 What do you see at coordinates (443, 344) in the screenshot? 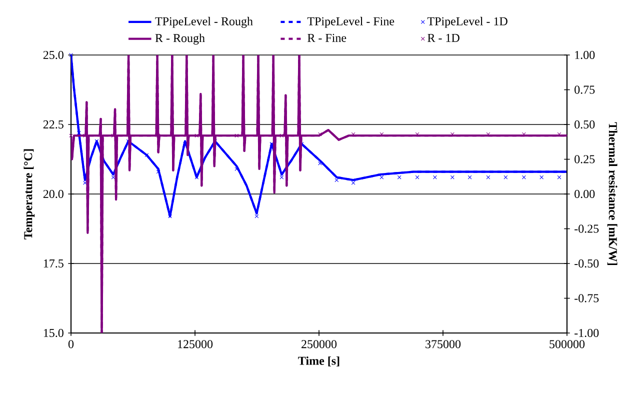
I see `x-tick-label: 375000` at bounding box center [443, 344].